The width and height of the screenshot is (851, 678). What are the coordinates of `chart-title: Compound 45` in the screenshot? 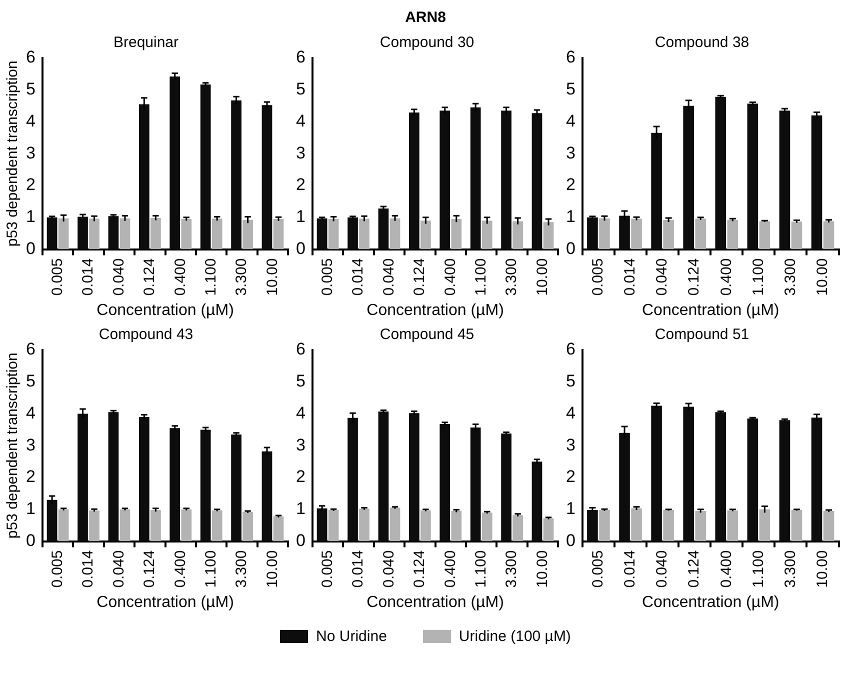 It's located at (427, 335).